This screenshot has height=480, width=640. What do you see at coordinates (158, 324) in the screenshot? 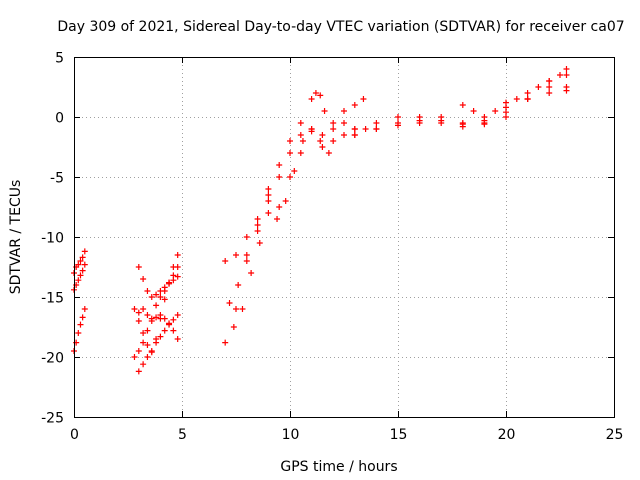
I see `series-track-g` at bounding box center [158, 324].